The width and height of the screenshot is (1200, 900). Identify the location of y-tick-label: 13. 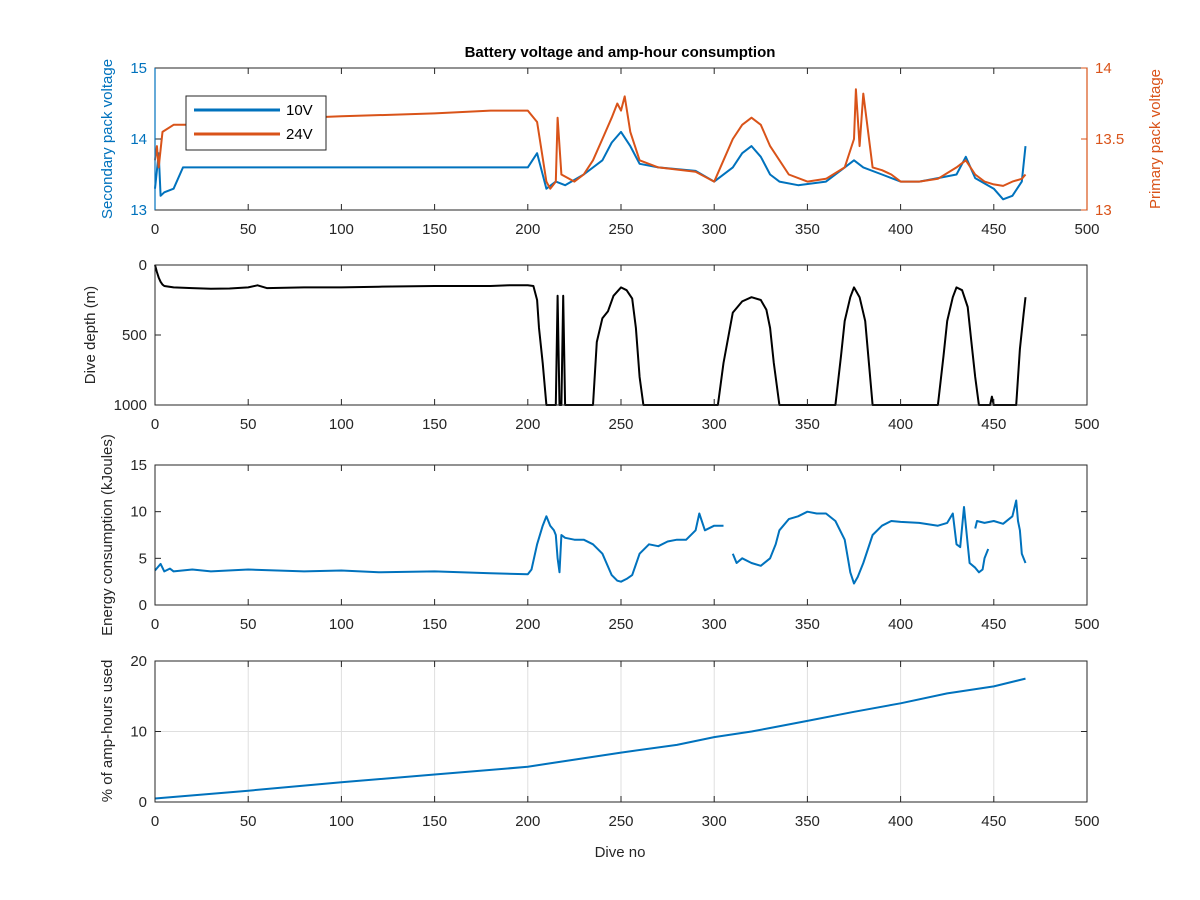
(138, 210).